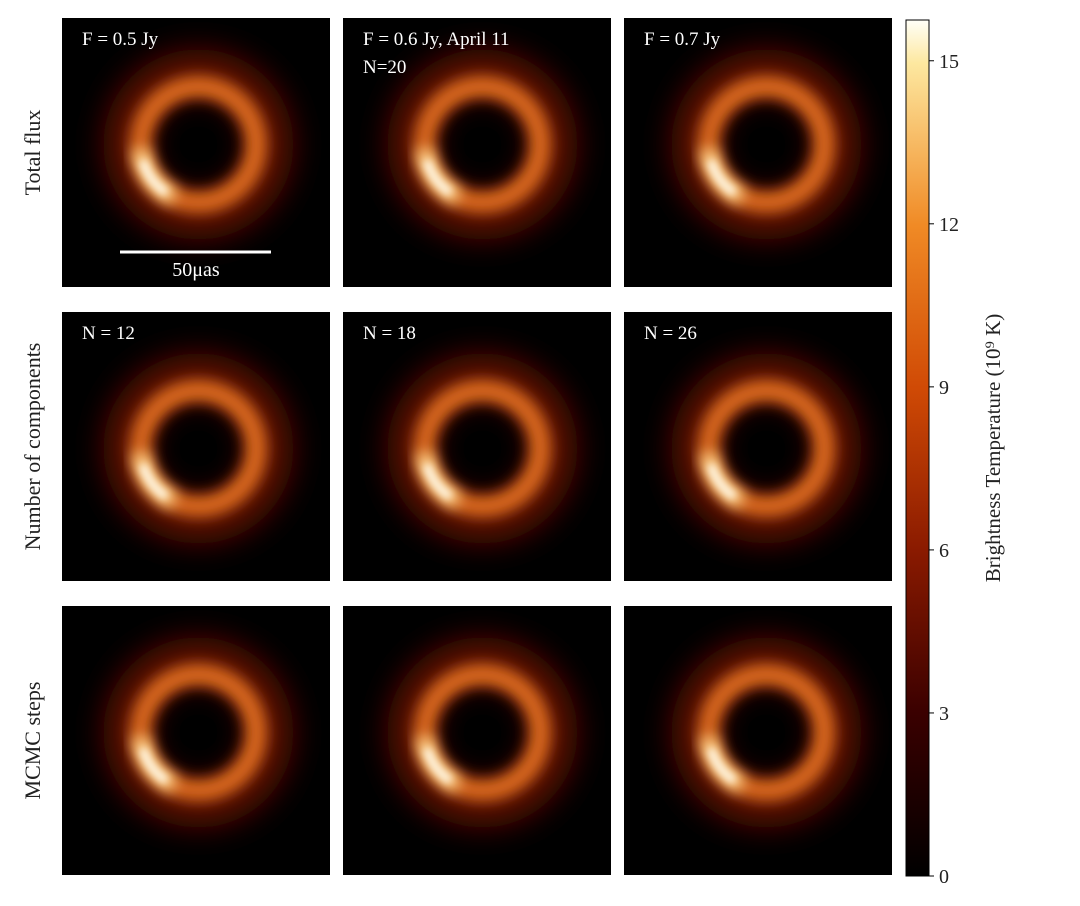  Describe the element at coordinates (32, 153) in the screenshot. I see `row-label: Total flux` at that location.